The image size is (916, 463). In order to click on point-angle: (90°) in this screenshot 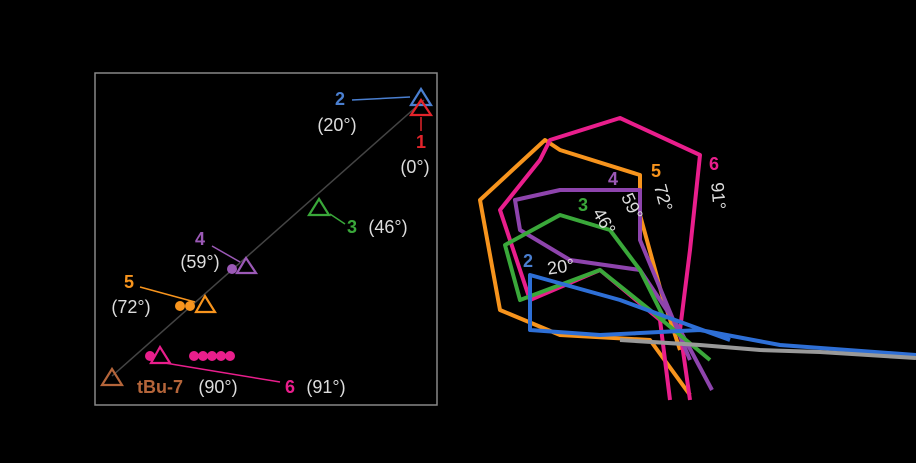, I will do `click(217, 387)`.